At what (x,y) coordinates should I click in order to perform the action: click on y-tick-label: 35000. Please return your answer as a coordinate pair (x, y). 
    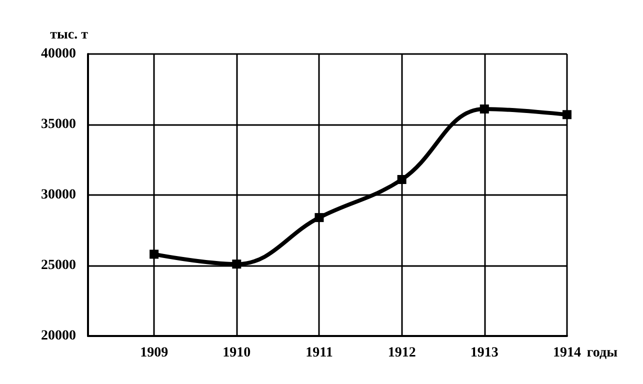
    Looking at the image, I should click on (58, 124).